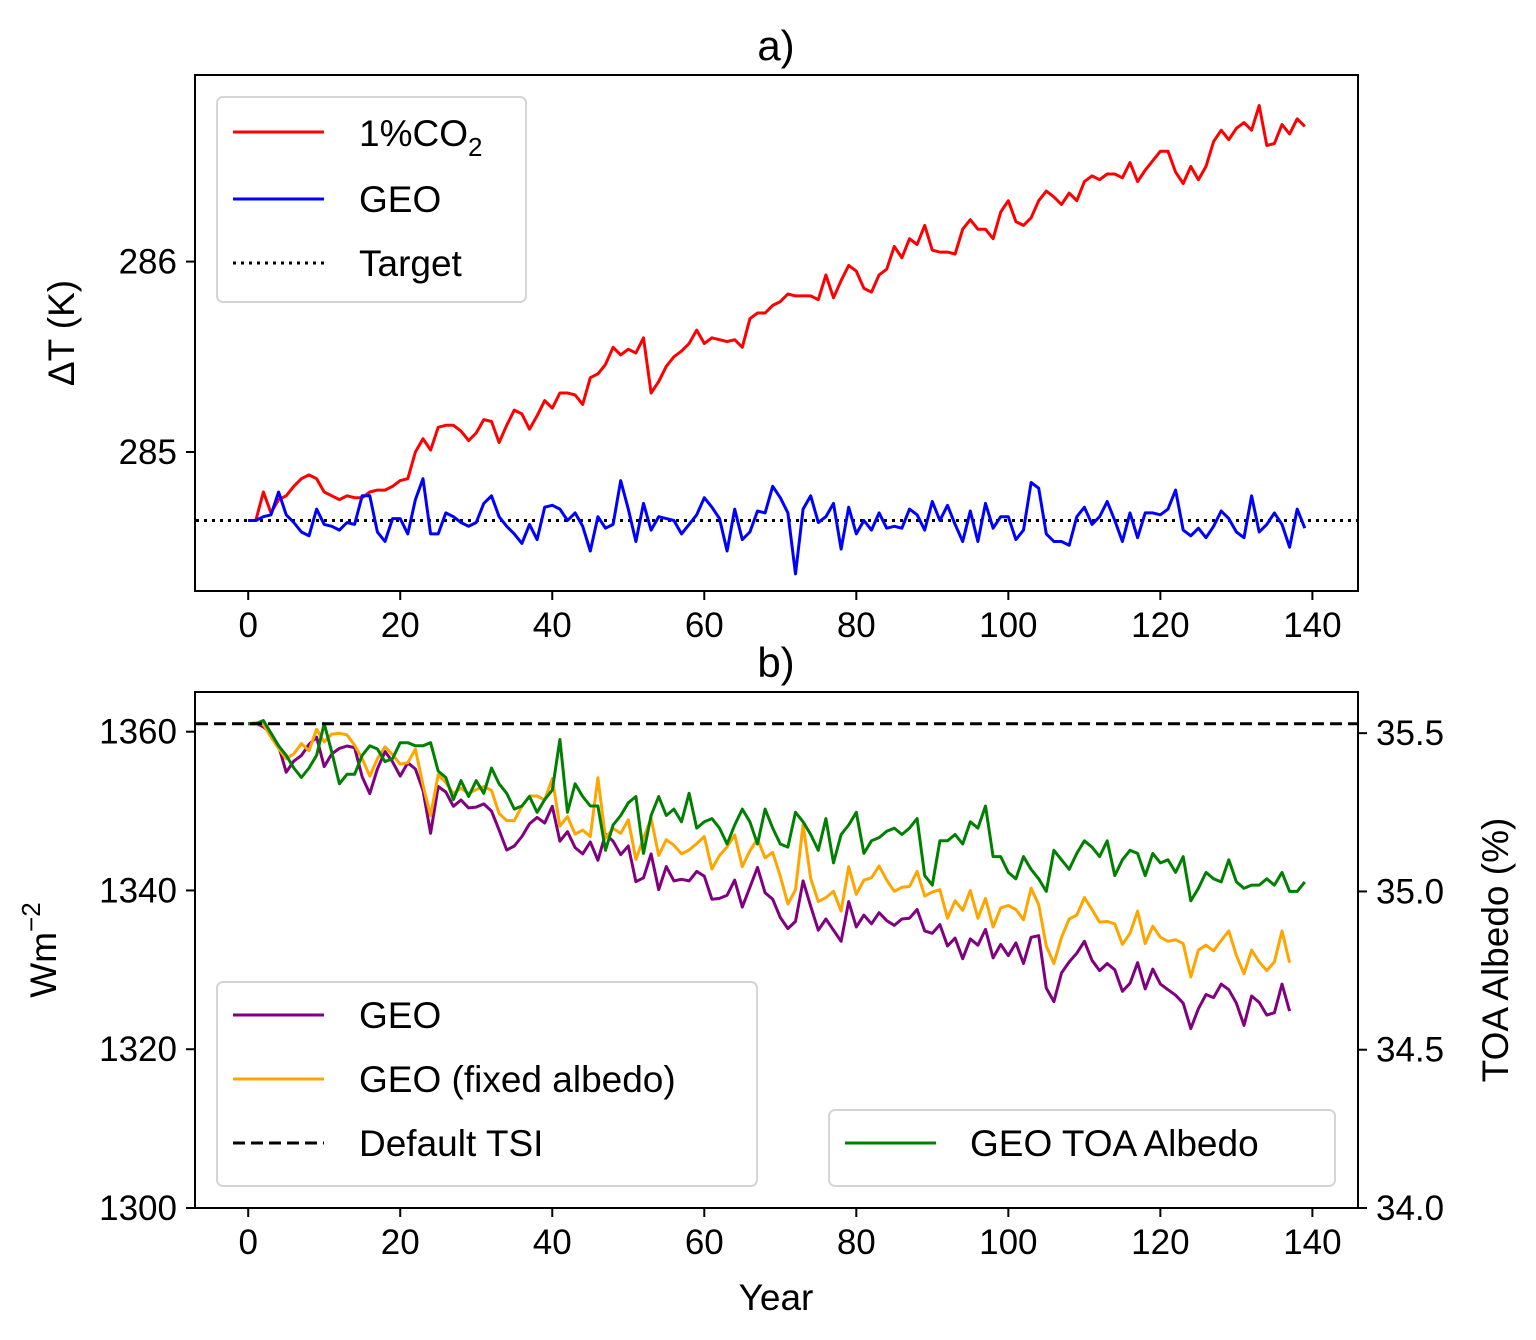 The width and height of the screenshot is (1536, 1340). I want to click on legend-label-default-tsi: Default TSI, so click(451, 1143).